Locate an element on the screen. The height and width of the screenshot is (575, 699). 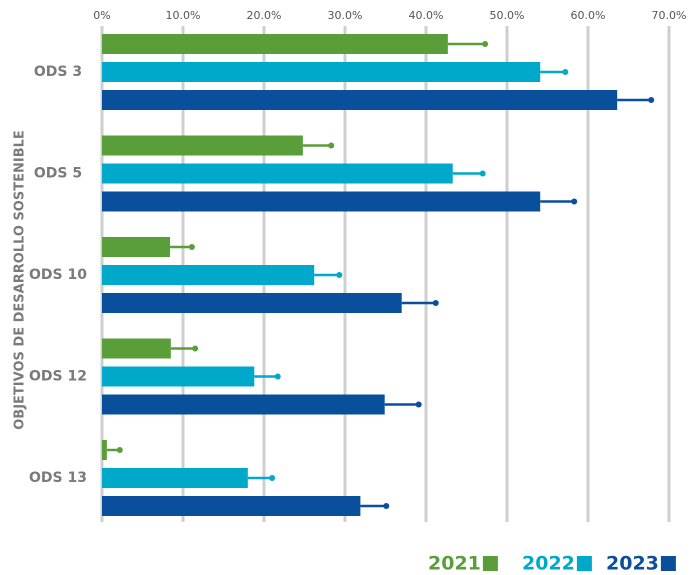
y-tick-label: ODS 12 is located at coordinates (58, 377).